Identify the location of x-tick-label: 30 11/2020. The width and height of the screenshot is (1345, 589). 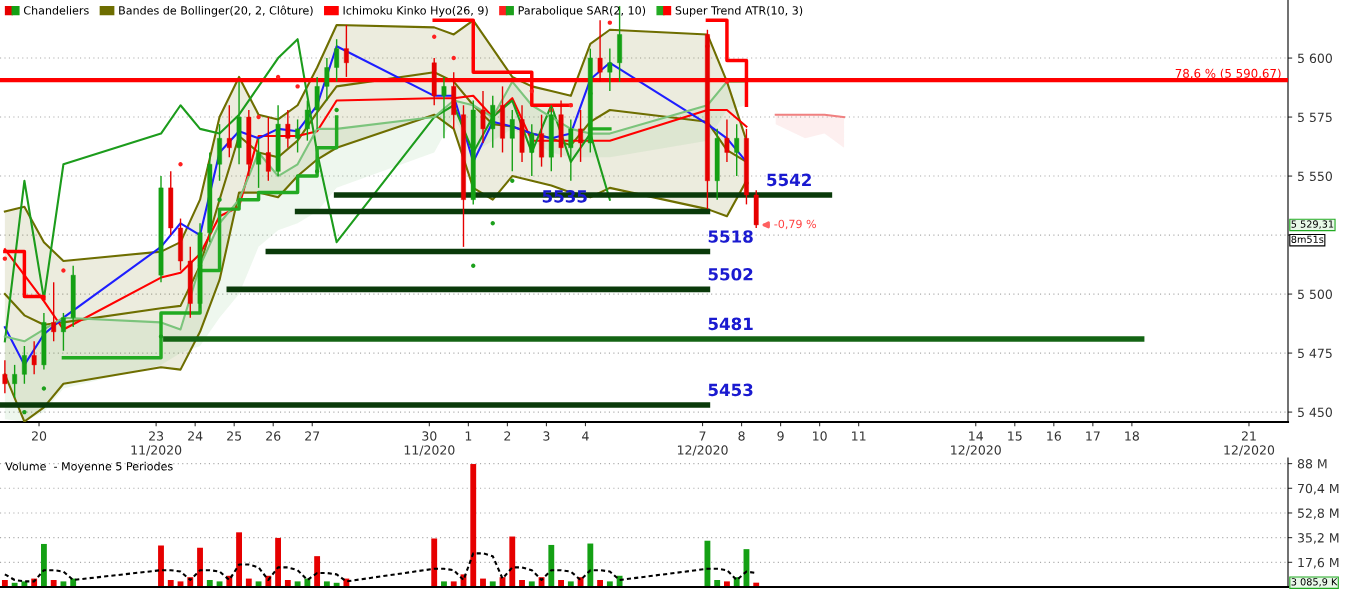
(429, 443).